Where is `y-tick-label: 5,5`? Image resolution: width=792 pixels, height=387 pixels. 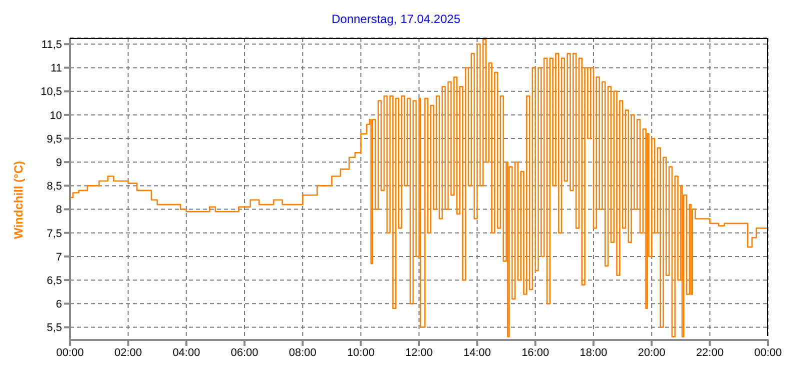 y-tick-label: 5,5 is located at coordinates (54, 328).